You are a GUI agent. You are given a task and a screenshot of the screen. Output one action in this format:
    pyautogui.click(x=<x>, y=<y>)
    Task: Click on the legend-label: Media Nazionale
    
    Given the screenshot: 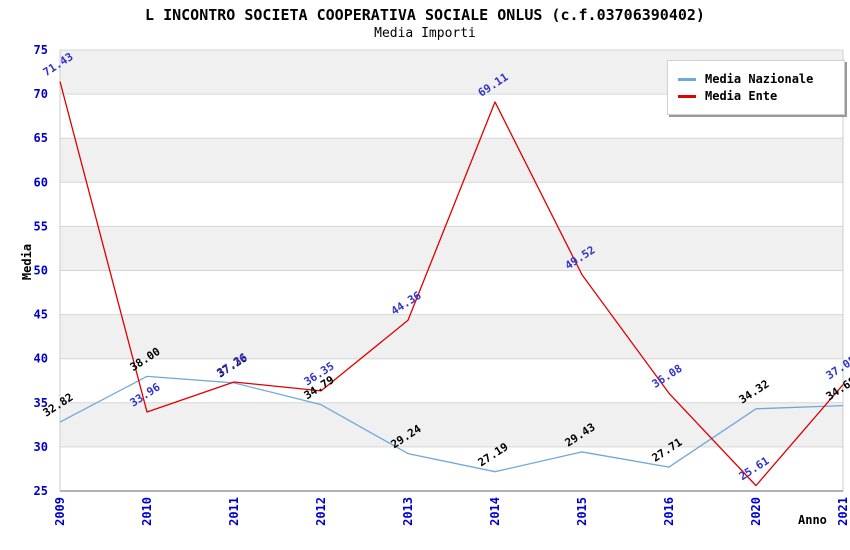 What is the action you would take?
    pyautogui.click(x=759, y=79)
    